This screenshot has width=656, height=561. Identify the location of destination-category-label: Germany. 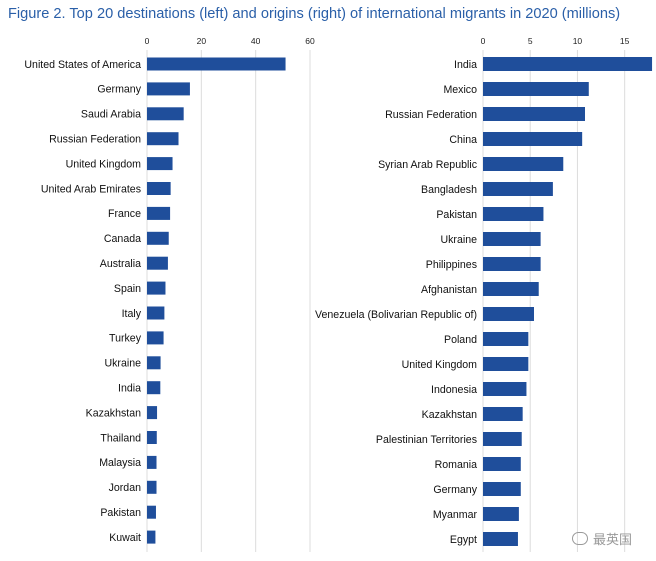
(119, 90).